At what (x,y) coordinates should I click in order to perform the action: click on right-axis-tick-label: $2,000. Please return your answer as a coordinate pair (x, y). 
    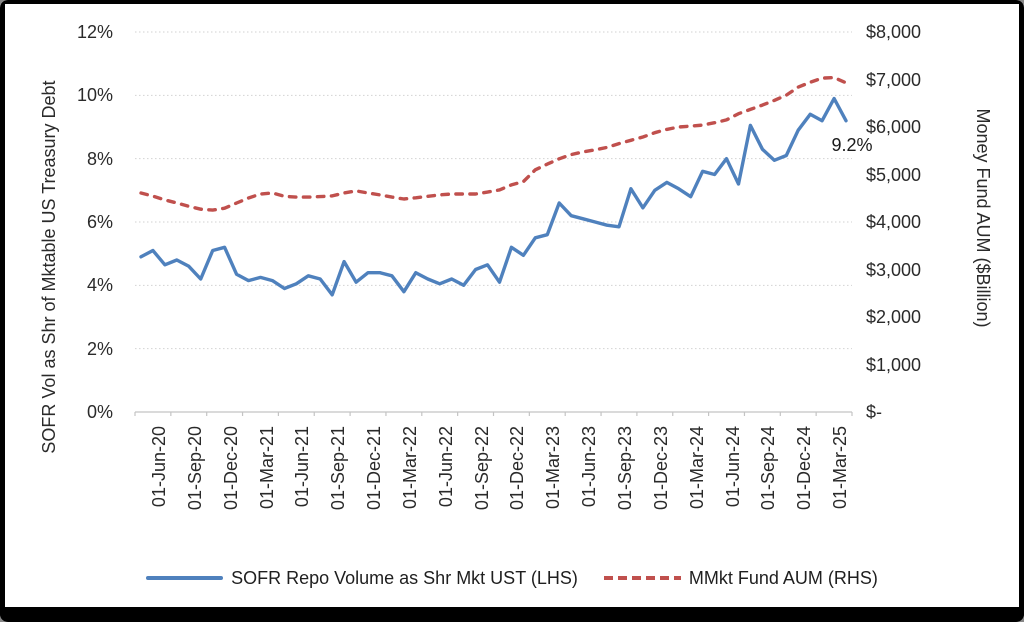
    Looking at the image, I should click on (894, 317).